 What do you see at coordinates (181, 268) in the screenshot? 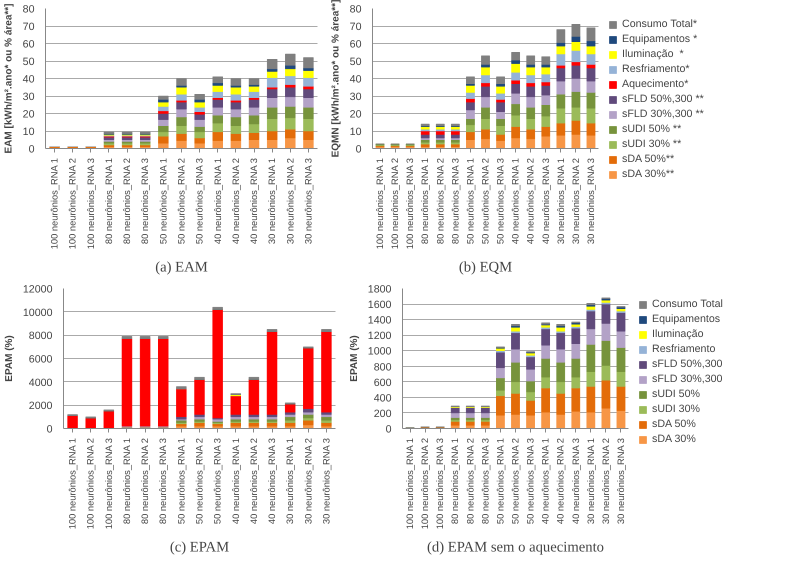
I see `text: (a) EAM` at bounding box center [181, 268].